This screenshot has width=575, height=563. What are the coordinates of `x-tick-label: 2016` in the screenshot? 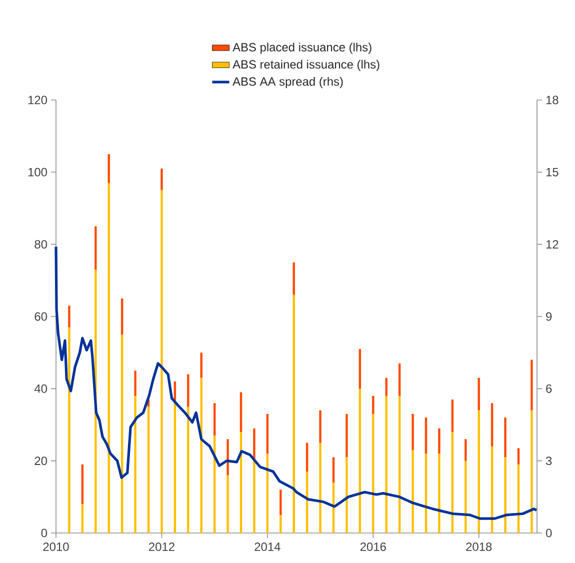 It's located at (373, 546).